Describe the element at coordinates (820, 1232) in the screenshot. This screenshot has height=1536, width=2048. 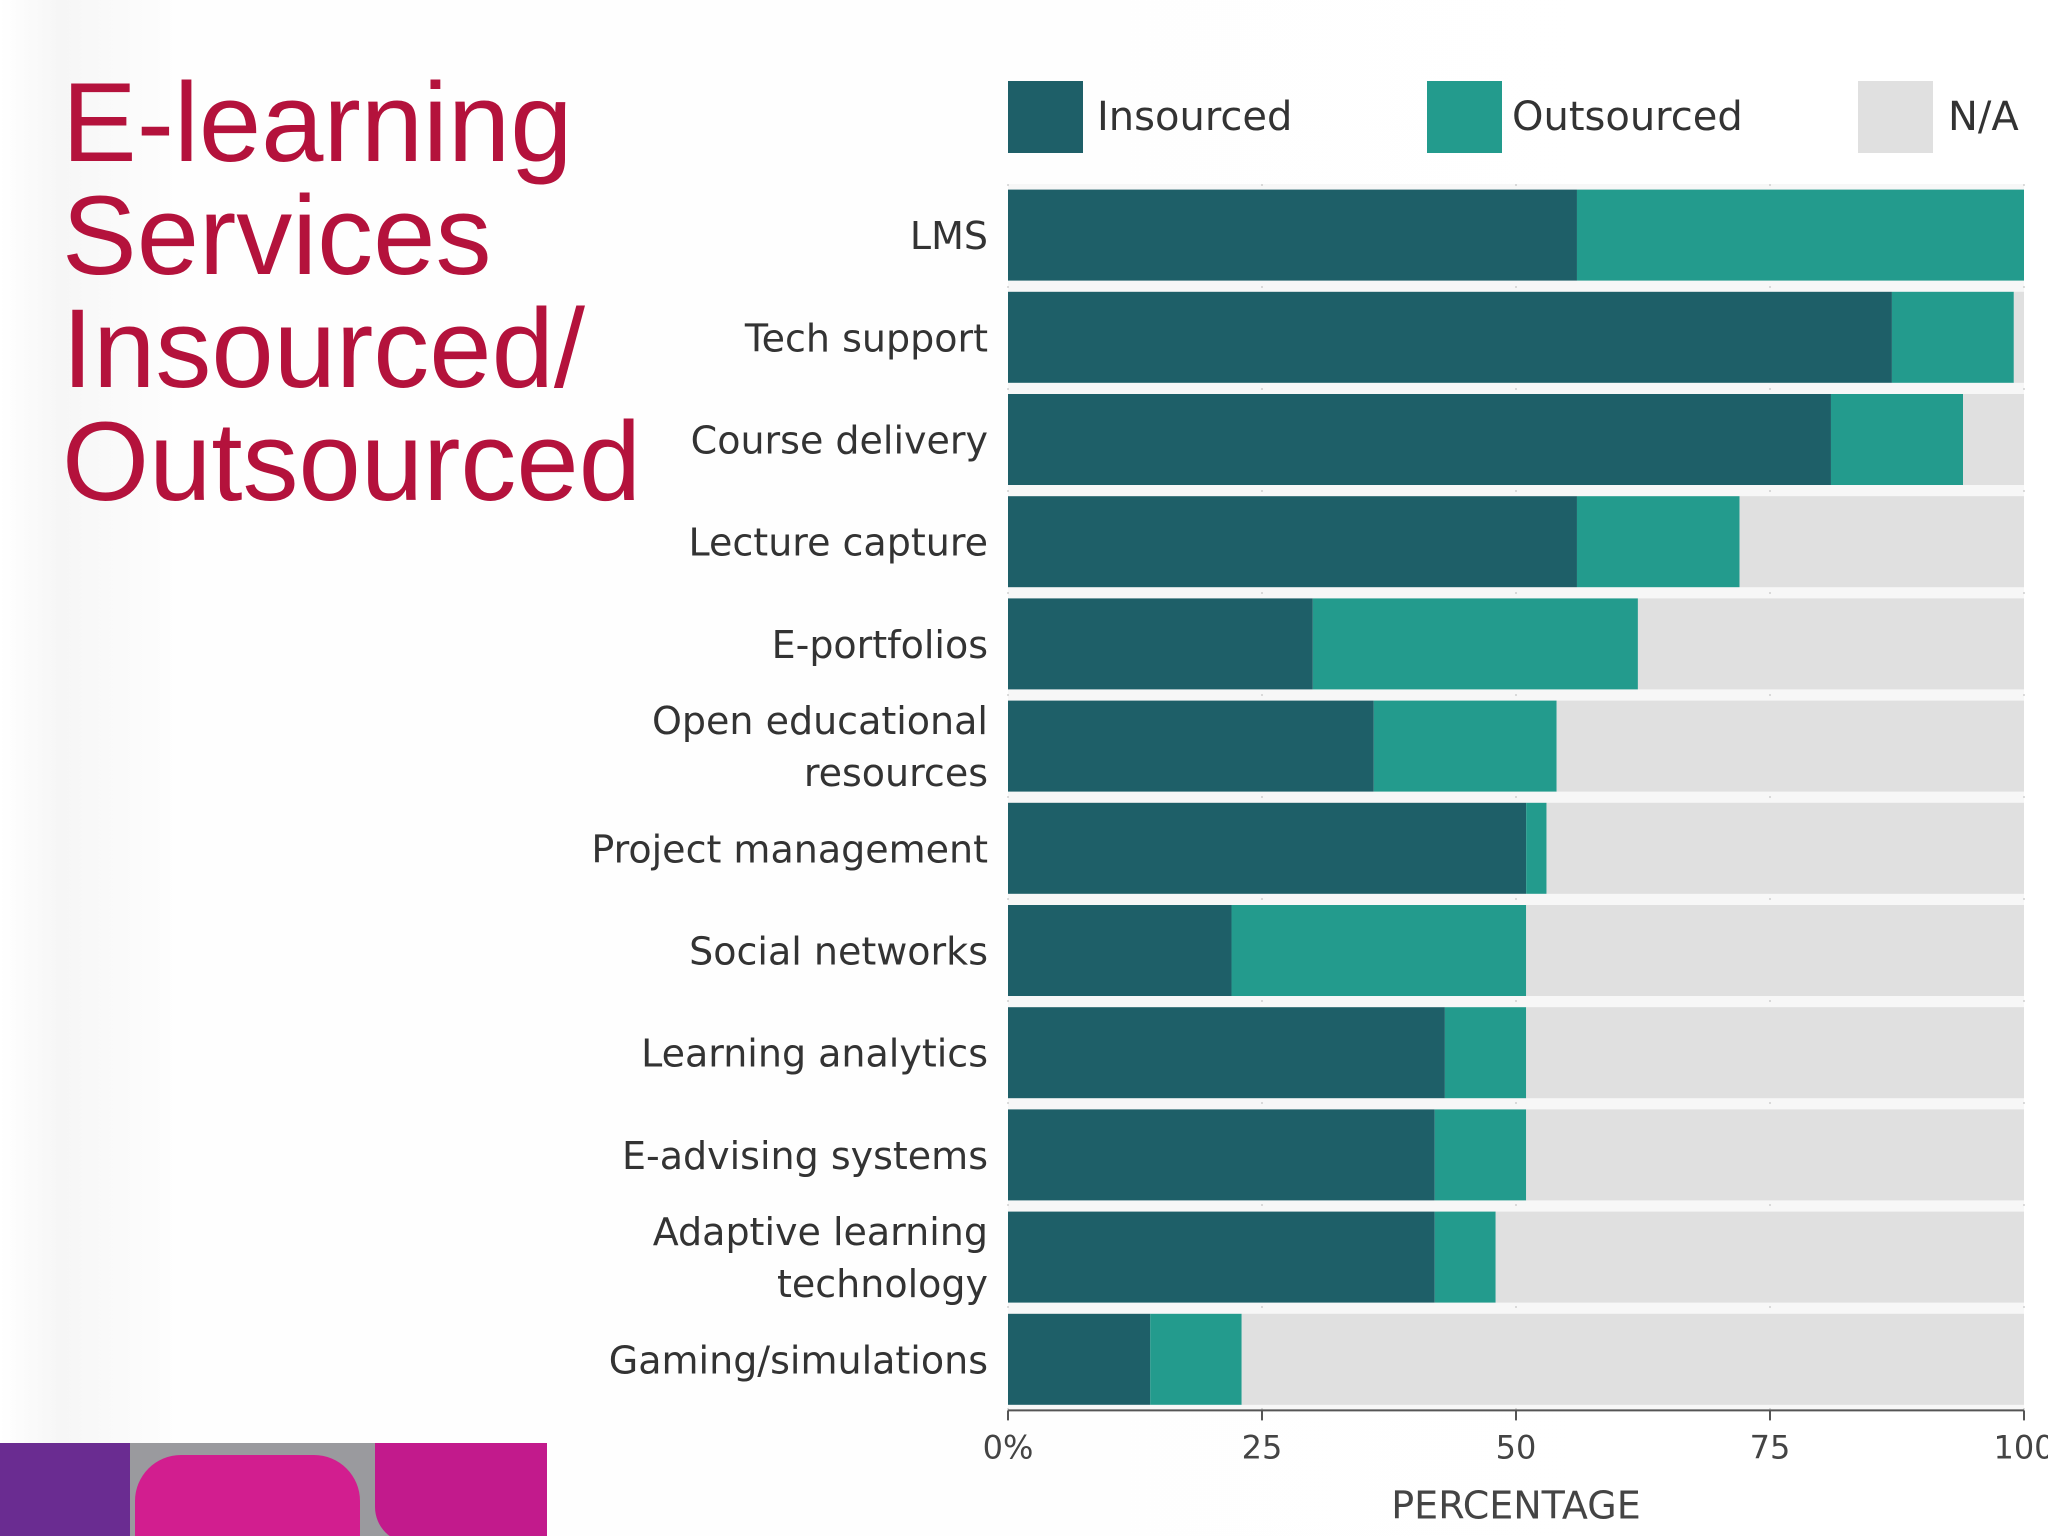
I see `category-label: Adaptive learning` at that location.